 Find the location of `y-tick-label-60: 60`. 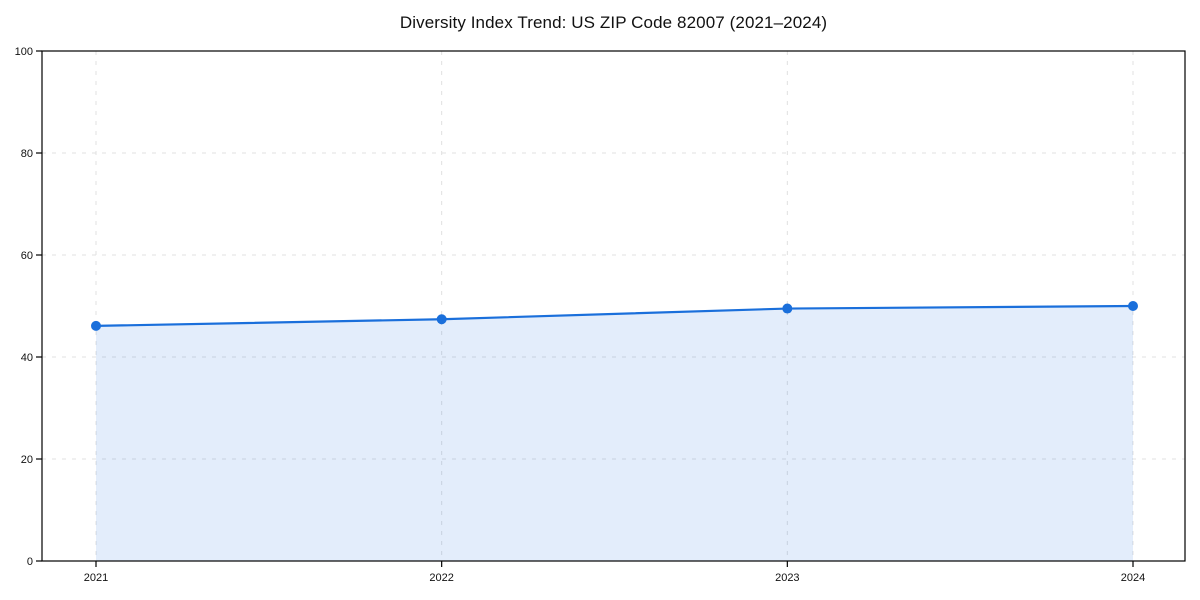

y-tick-label-60: 60 is located at coordinates (27, 256).